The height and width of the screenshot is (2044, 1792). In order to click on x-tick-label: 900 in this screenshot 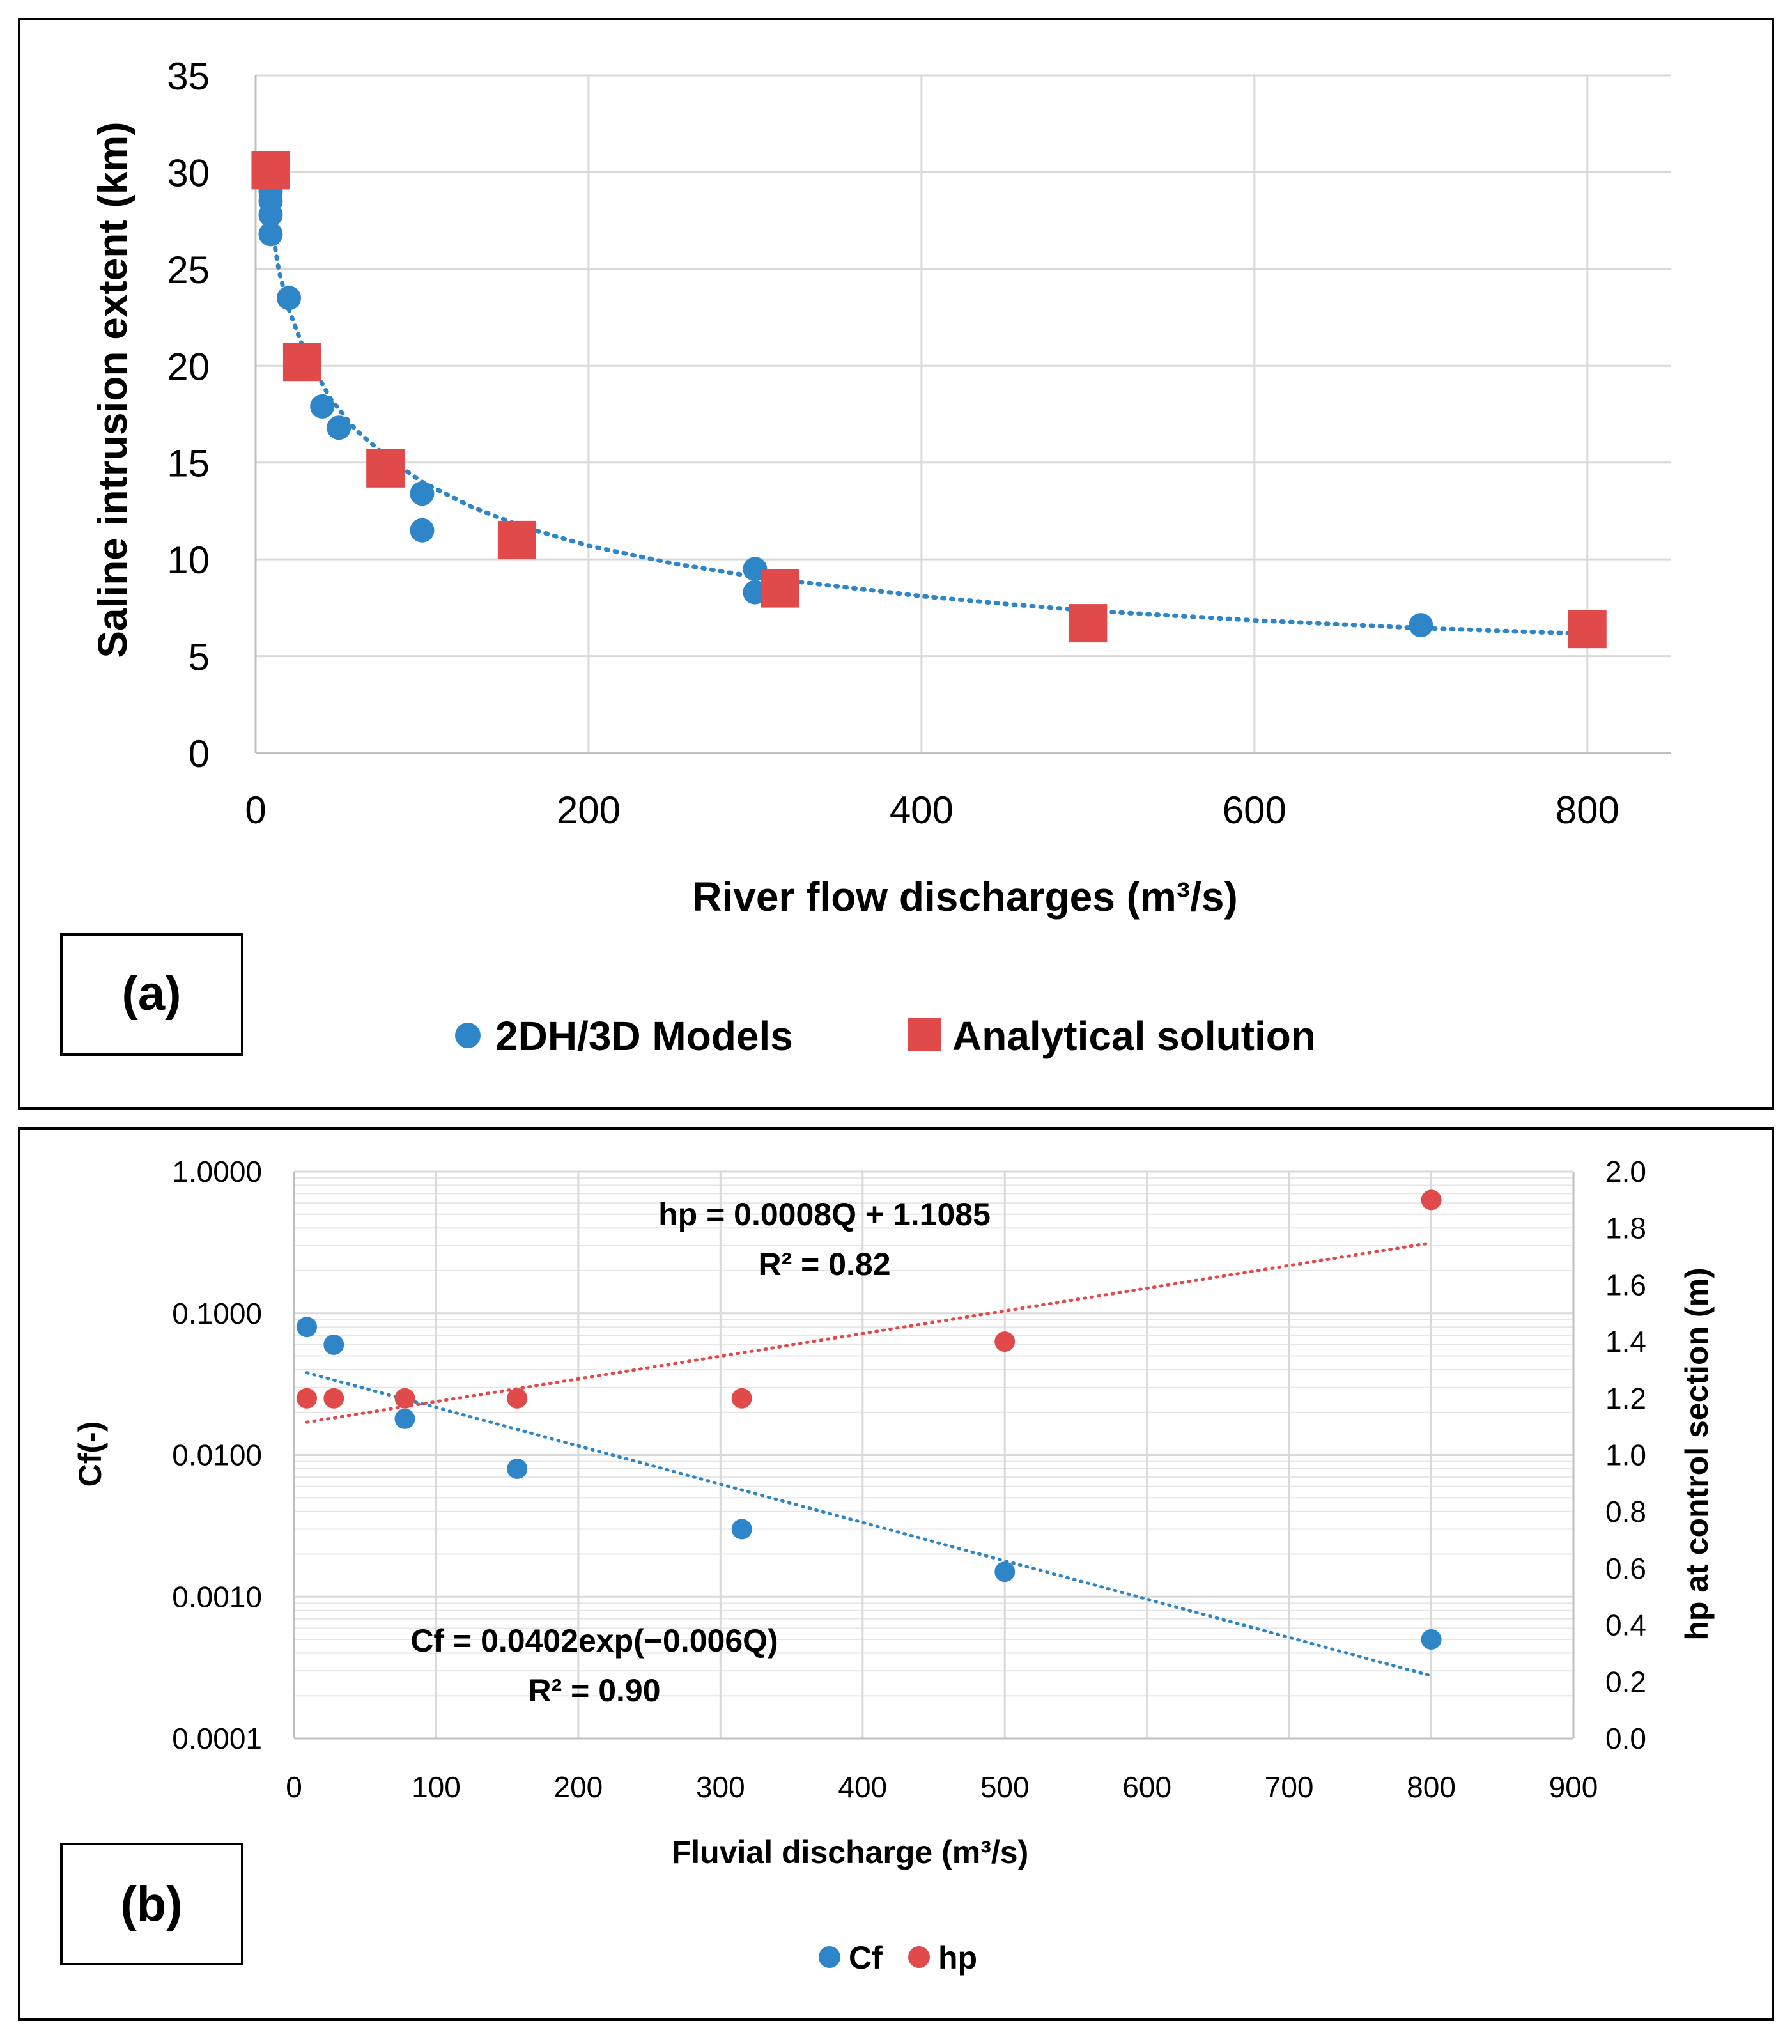, I will do `click(1573, 1787)`.